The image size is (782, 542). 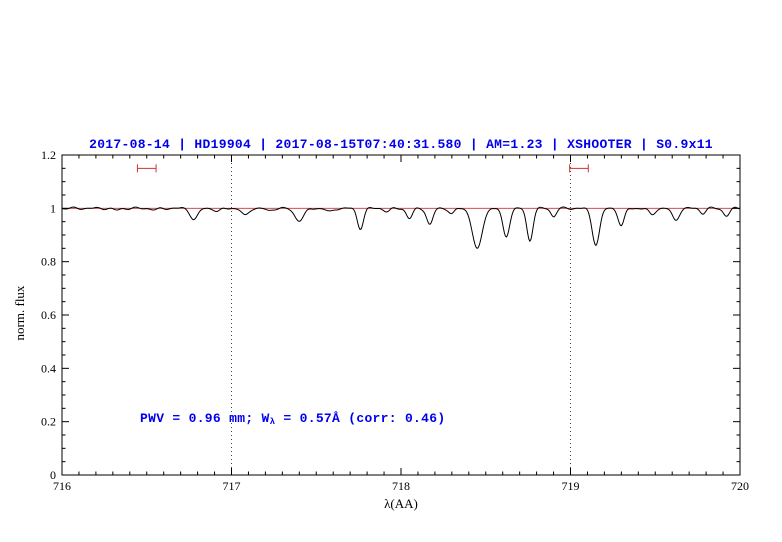 I want to click on pwv-annotation-suffix: = 0.57Å (corr: 0.46), so click(x=360, y=418).